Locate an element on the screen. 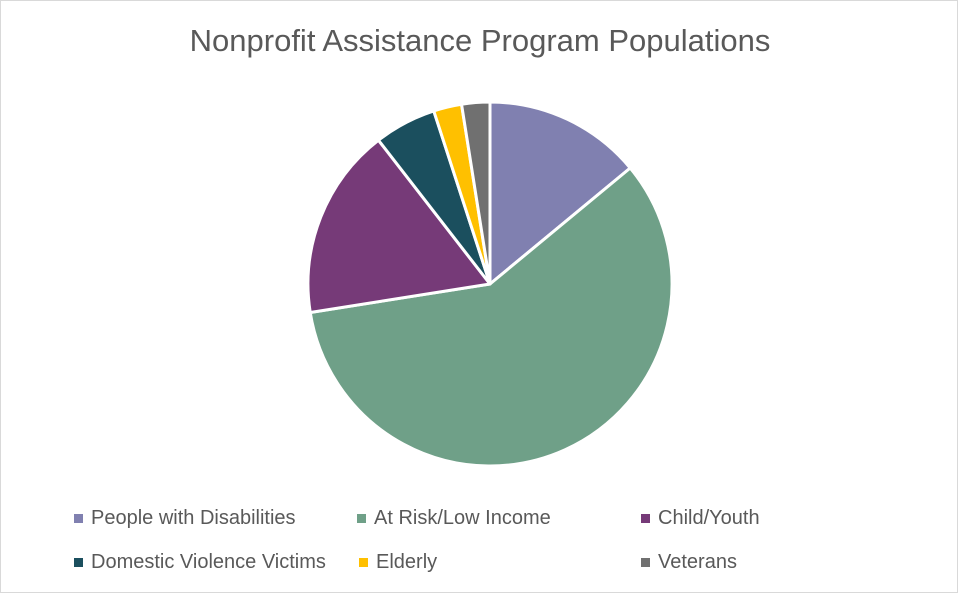 This screenshot has height=595, width=959. pie-slice-people-with-disabilities is located at coordinates (560, 193).